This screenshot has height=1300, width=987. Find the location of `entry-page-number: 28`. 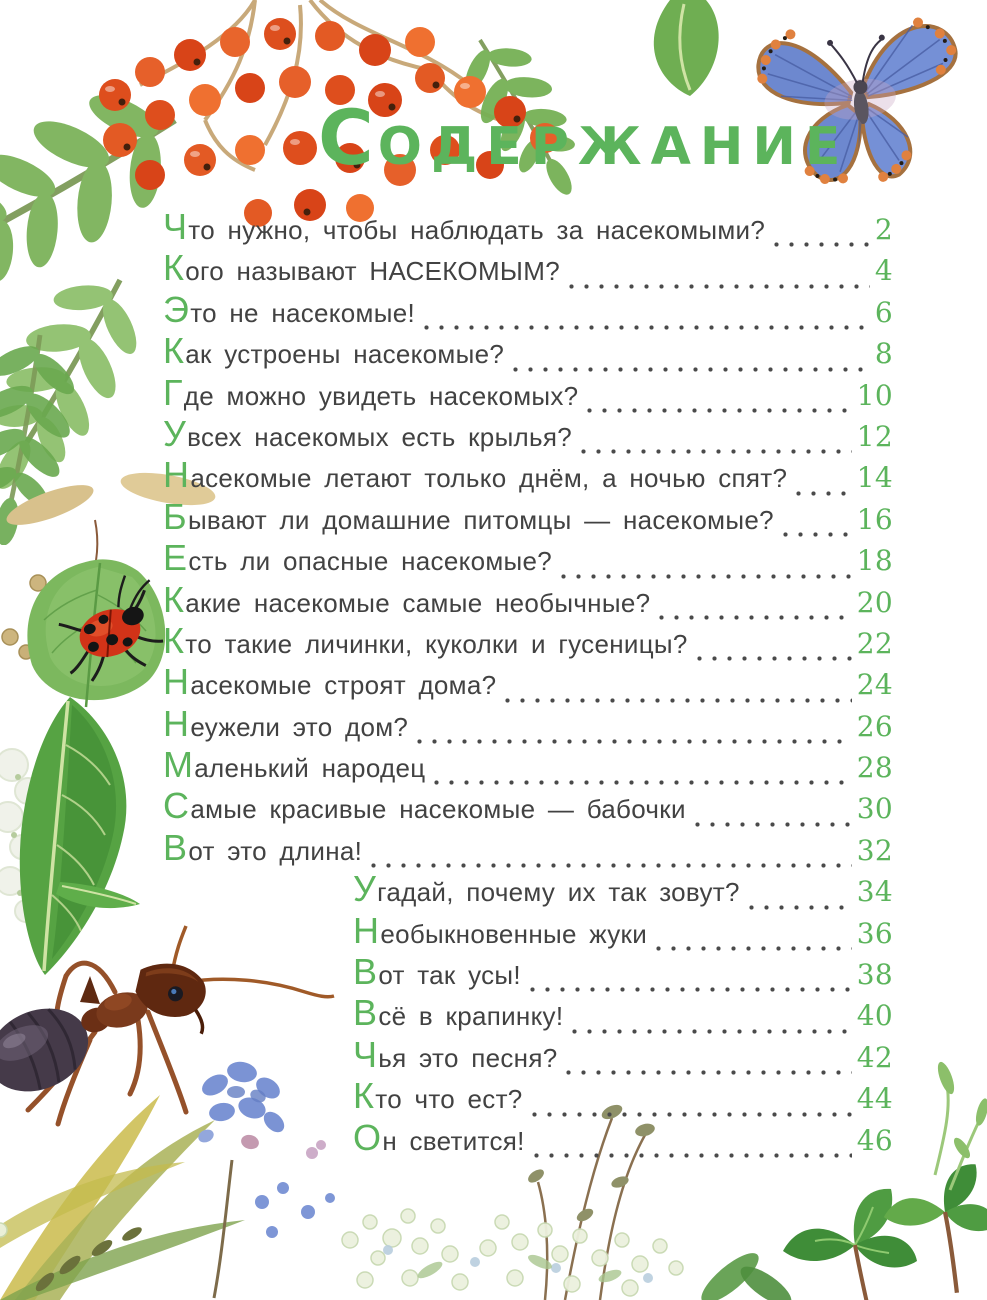

entry-page-number: 28 is located at coordinates (874, 768).